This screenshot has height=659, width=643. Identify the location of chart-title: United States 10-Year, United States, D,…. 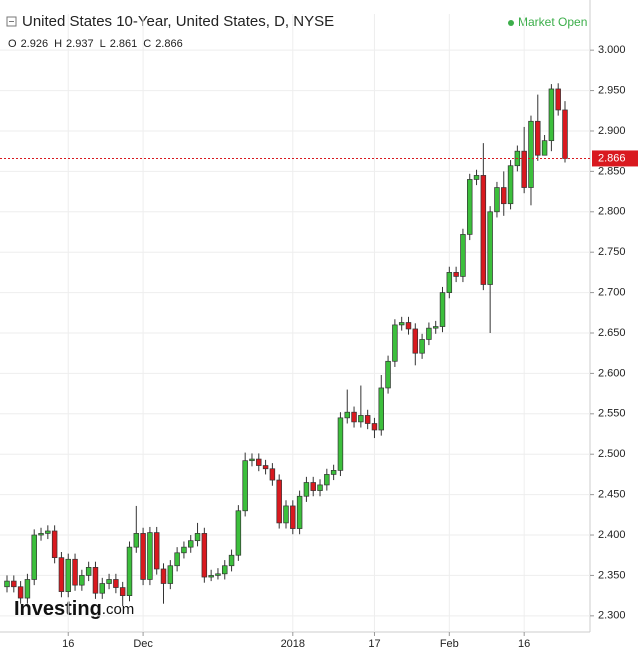
(178, 21).